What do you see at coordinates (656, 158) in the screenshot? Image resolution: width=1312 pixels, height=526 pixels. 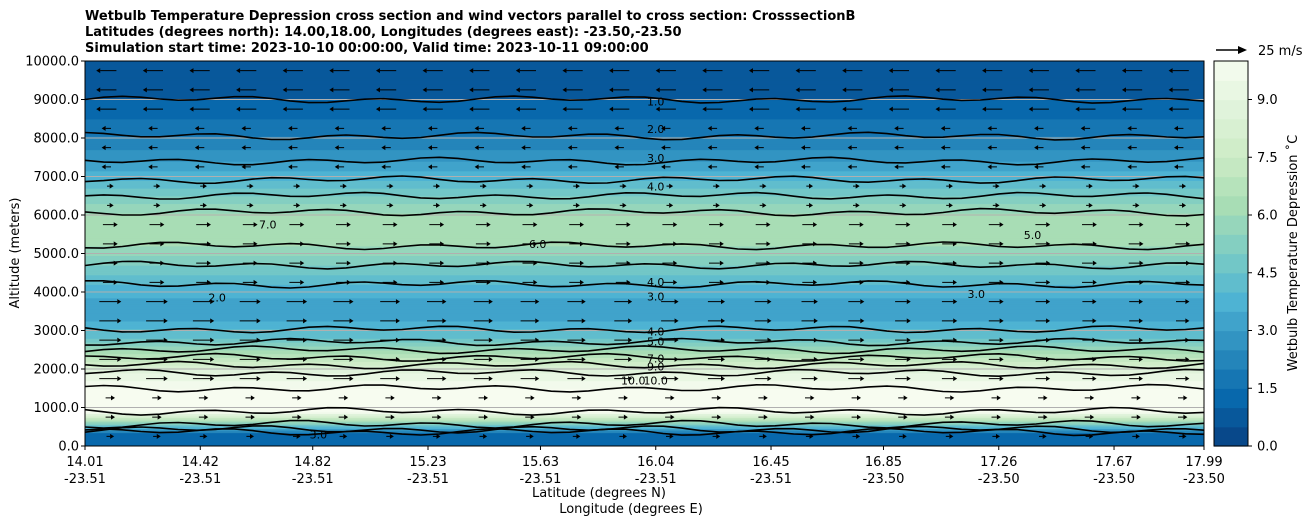 I see `contour-label: 3.0` at bounding box center [656, 158].